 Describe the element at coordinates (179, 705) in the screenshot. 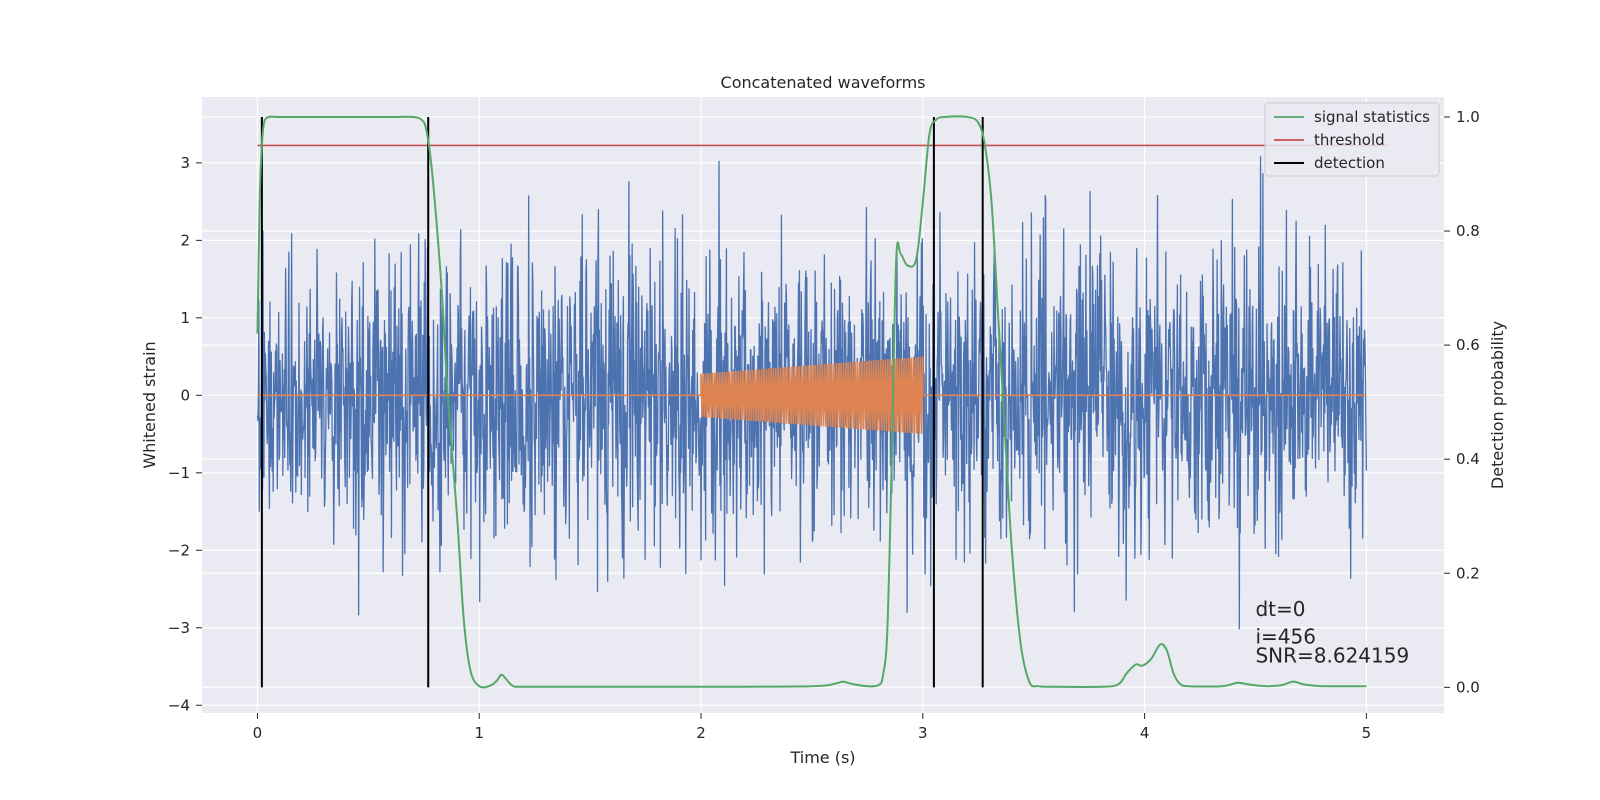

I see `y-tick-label: −4` at that location.